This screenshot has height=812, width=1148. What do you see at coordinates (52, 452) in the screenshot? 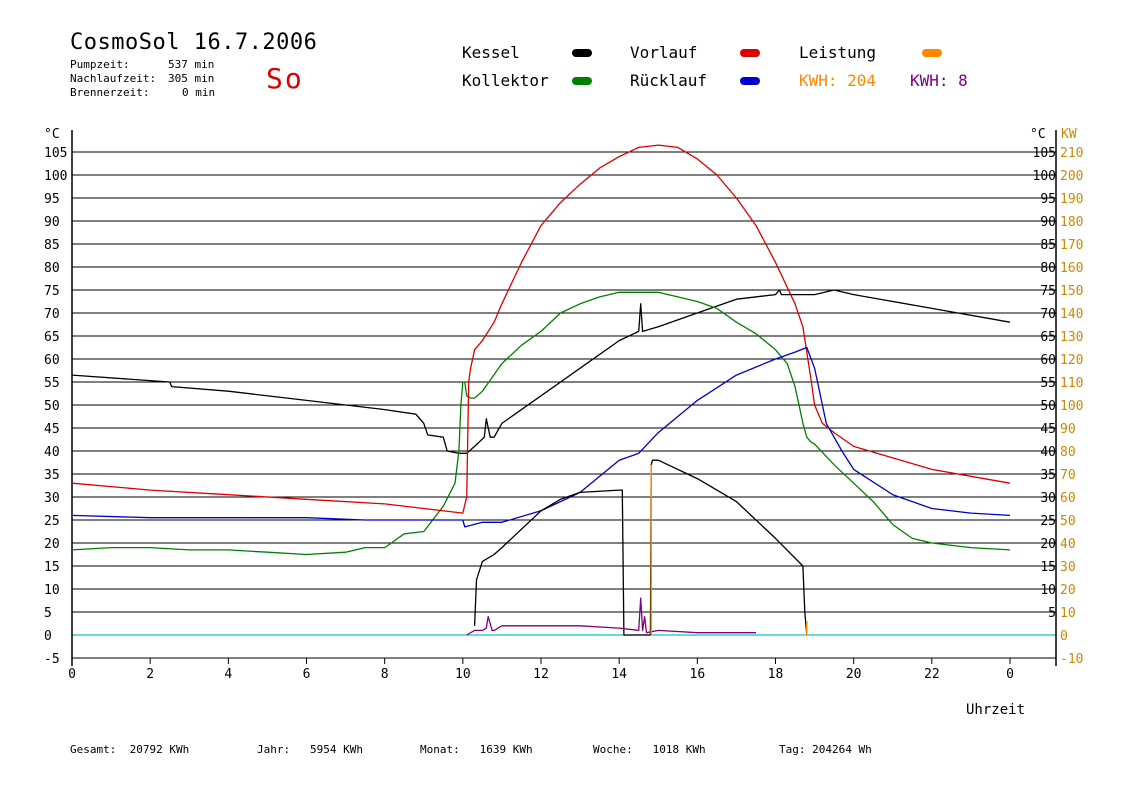
I see `y-tick-label-left: 40` at bounding box center [52, 452].